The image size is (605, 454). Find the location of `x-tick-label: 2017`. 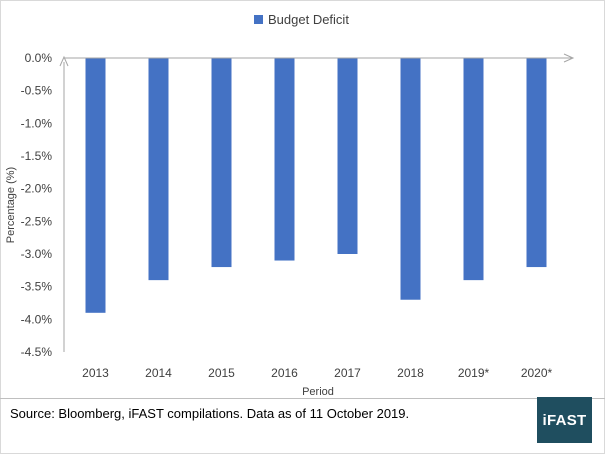

x-tick-label: 2017 is located at coordinates (347, 373).